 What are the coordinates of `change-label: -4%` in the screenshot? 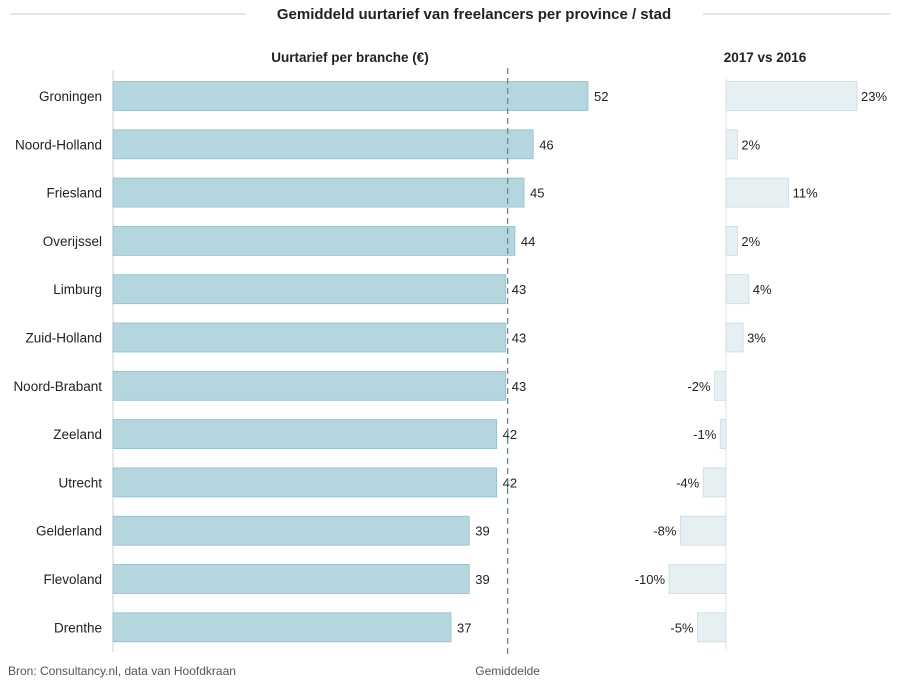 It's located at (688, 482).